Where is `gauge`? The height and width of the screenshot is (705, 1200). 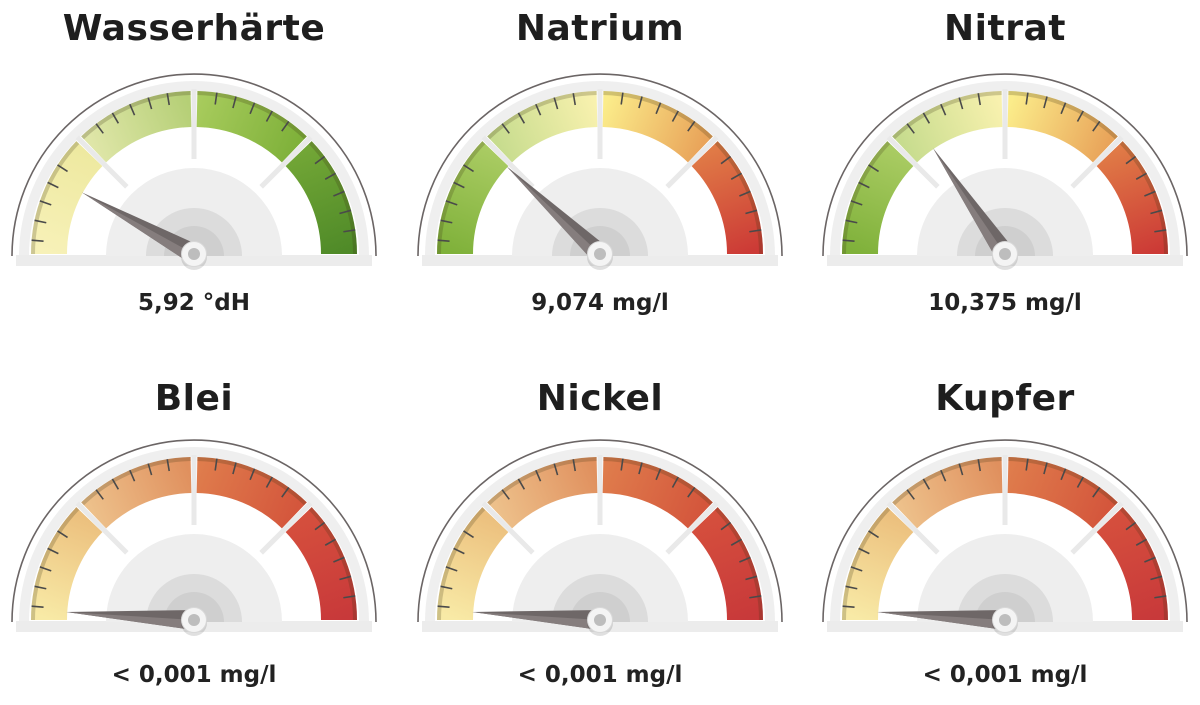 gauge is located at coordinates (1002, 550).